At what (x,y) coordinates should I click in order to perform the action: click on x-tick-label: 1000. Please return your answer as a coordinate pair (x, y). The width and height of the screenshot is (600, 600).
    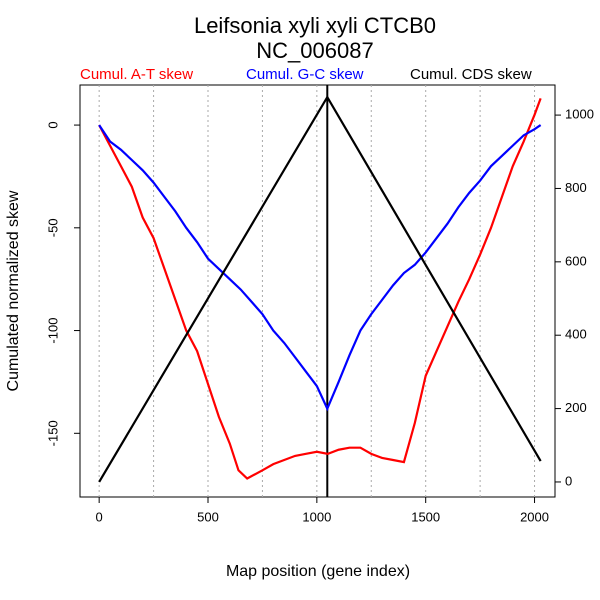
    Looking at the image, I should click on (316, 516).